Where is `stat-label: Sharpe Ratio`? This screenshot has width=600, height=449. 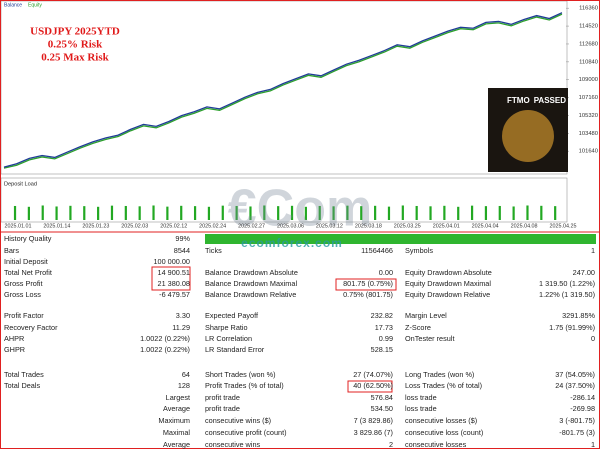 stat-label: Sharpe Ratio is located at coordinates (226, 327).